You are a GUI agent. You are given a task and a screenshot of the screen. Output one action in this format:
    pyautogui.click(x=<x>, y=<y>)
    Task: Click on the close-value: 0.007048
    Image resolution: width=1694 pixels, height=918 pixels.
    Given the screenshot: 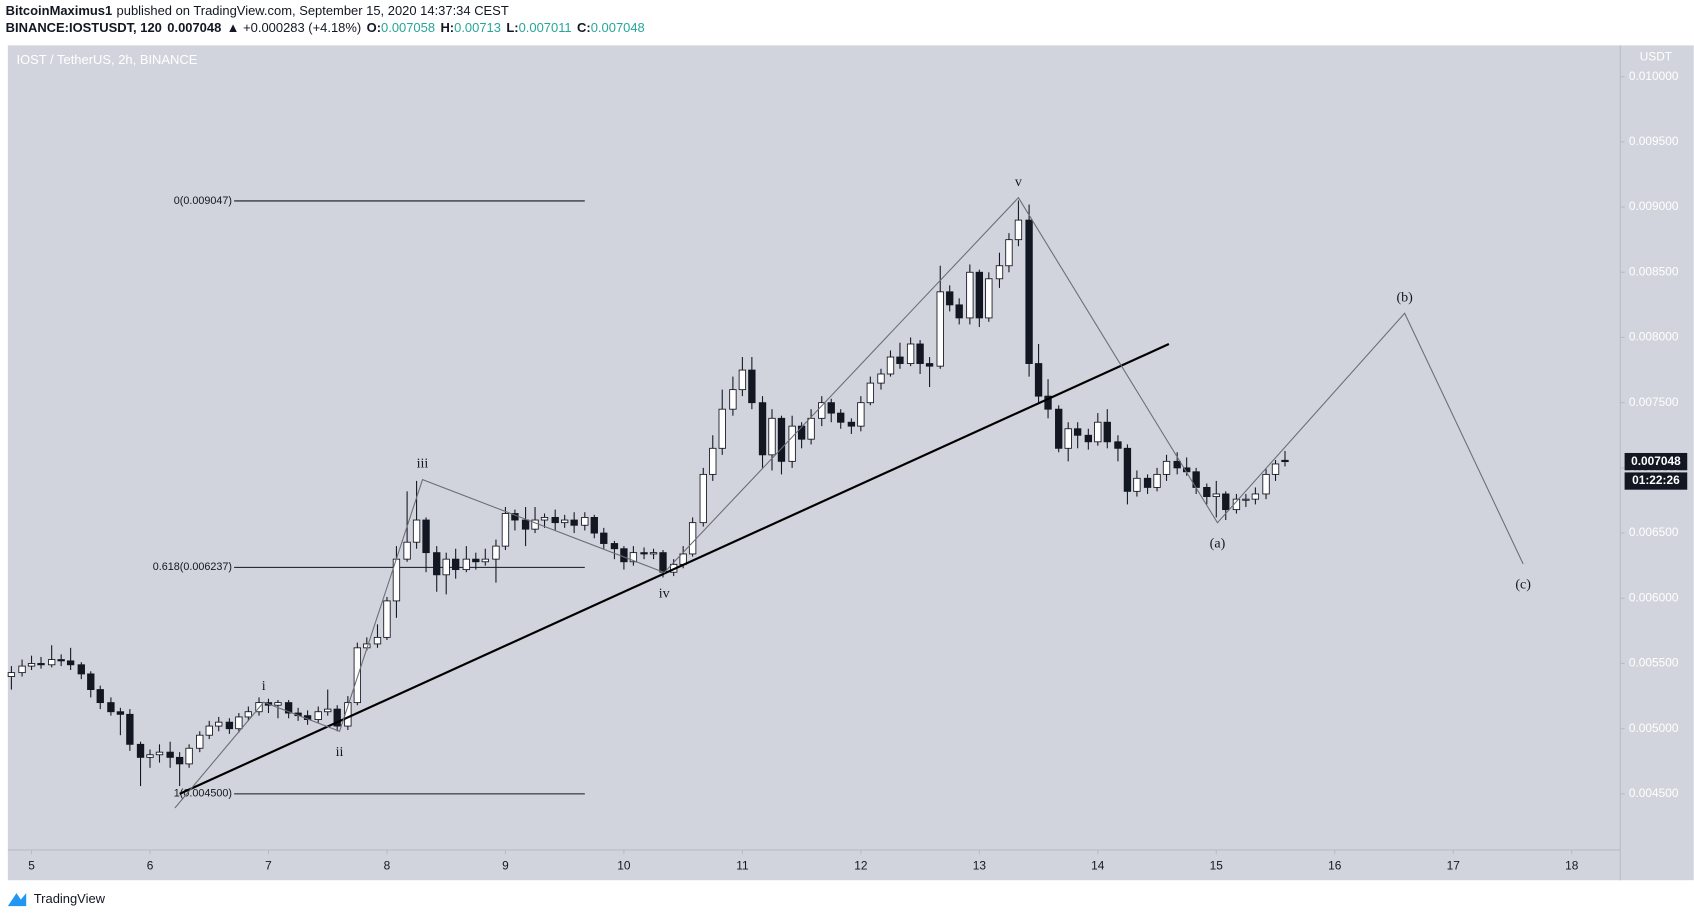 What is the action you would take?
    pyautogui.click(x=618, y=28)
    